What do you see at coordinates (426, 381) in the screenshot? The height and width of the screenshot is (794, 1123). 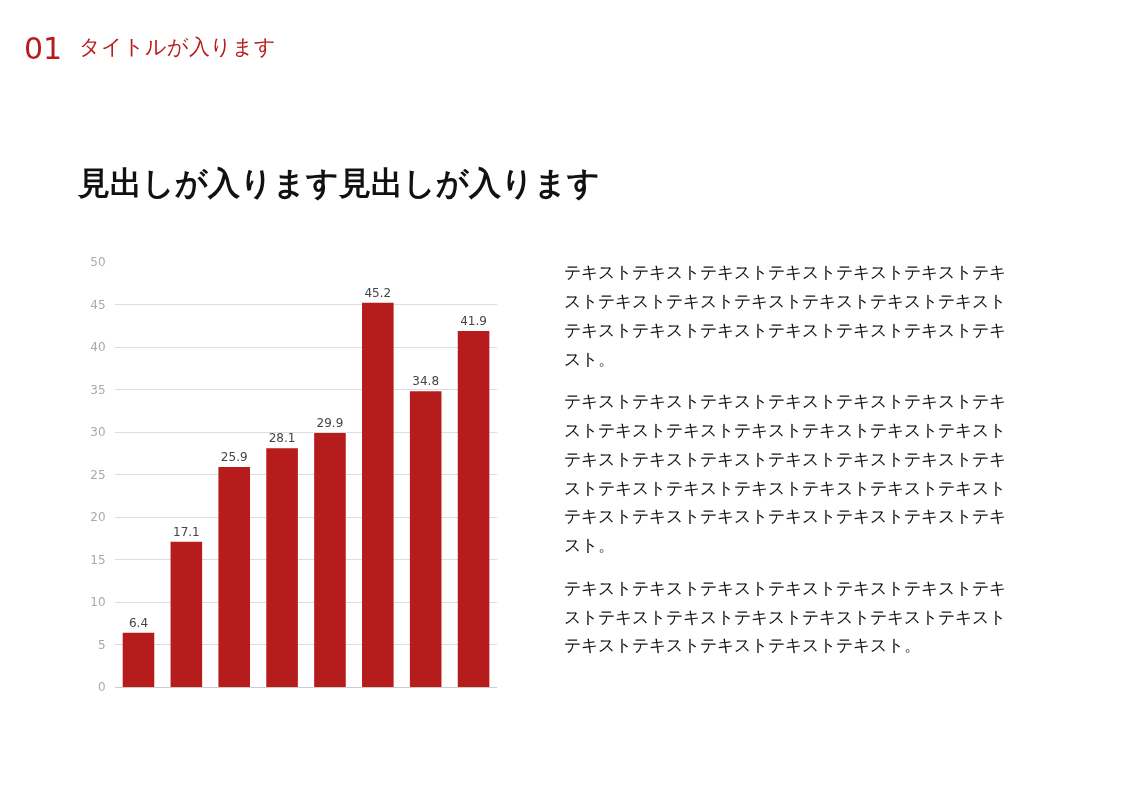 I see `data-label: 34.8` at bounding box center [426, 381].